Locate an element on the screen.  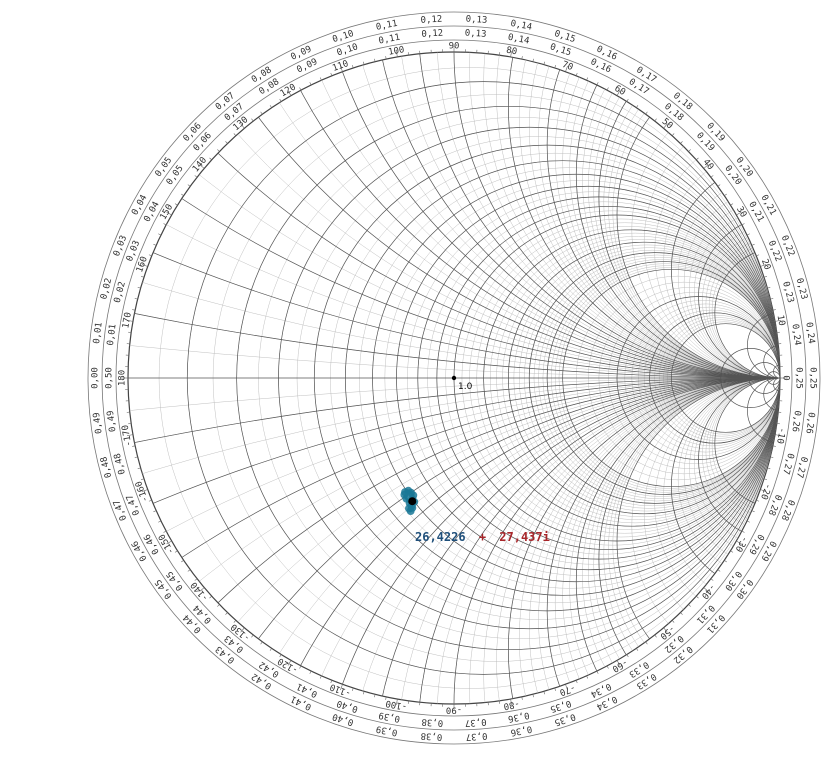
trace-series is located at coordinates (409, 501).